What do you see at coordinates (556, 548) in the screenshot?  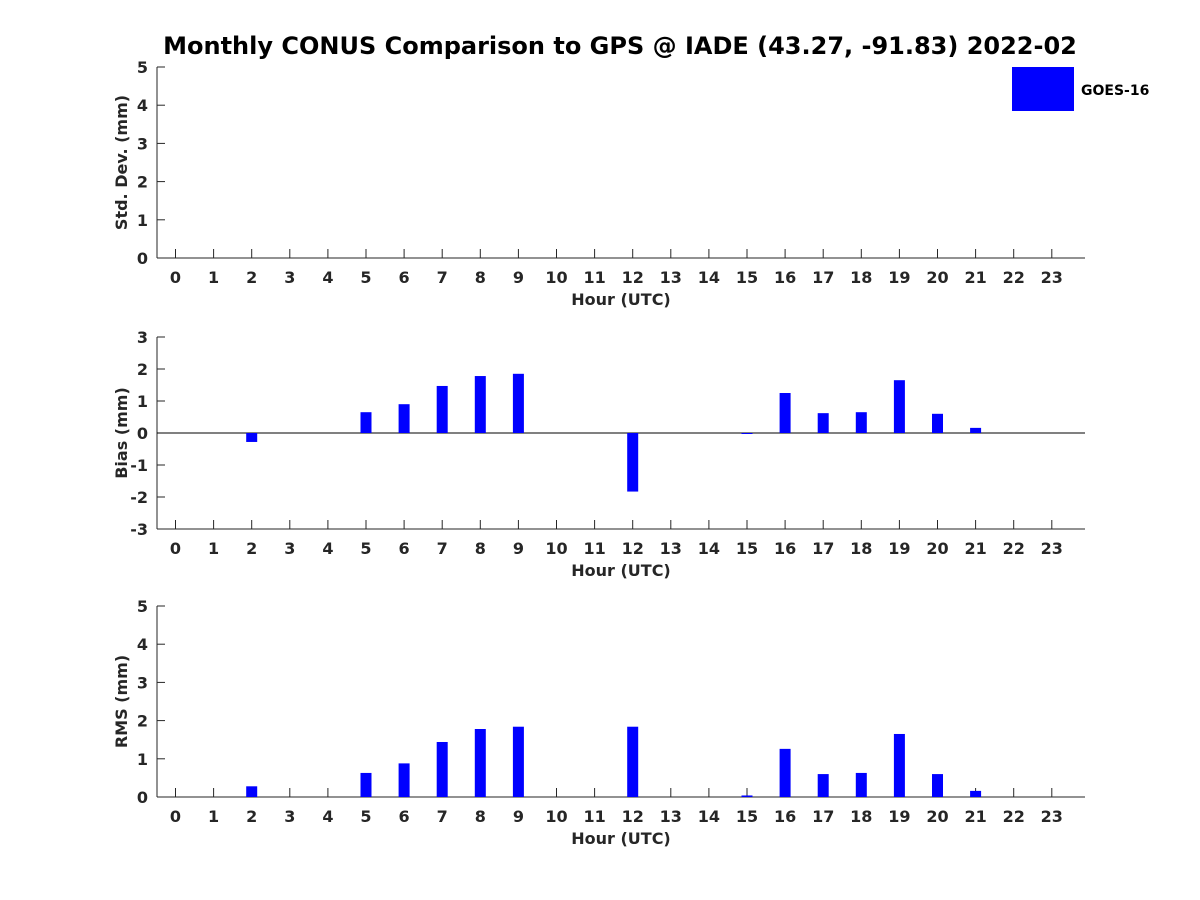 I see `x-tick-label-bias: 10` at bounding box center [556, 548].